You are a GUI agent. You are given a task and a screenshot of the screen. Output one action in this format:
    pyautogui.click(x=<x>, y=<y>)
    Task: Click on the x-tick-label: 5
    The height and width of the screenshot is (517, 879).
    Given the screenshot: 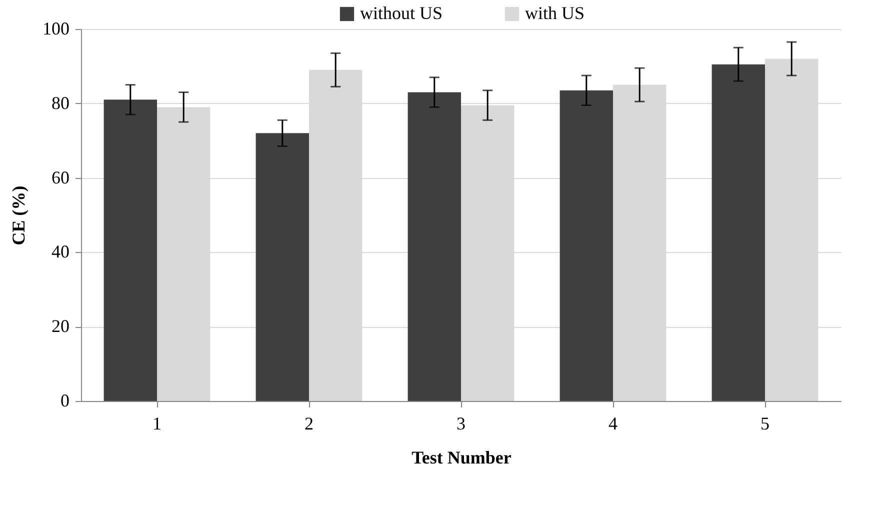 What is the action you would take?
    pyautogui.click(x=765, y=424)
    